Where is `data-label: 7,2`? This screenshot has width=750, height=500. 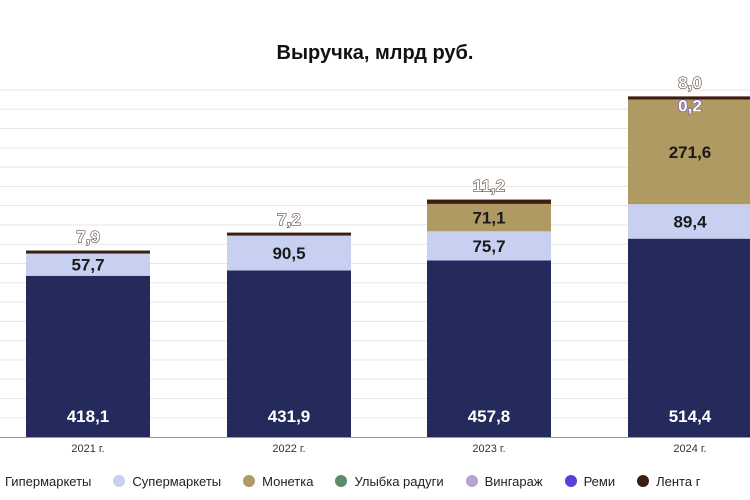 data-label: 7,2 is located at coordinates (289, 219).